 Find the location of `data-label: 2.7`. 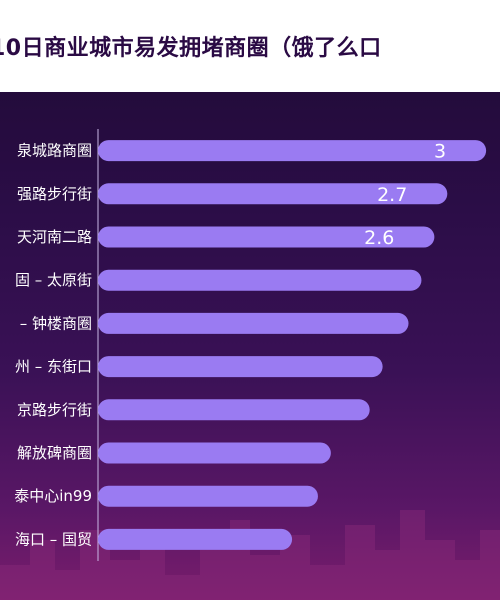

data-label: 2.7 is located at coordinates (392, 195).